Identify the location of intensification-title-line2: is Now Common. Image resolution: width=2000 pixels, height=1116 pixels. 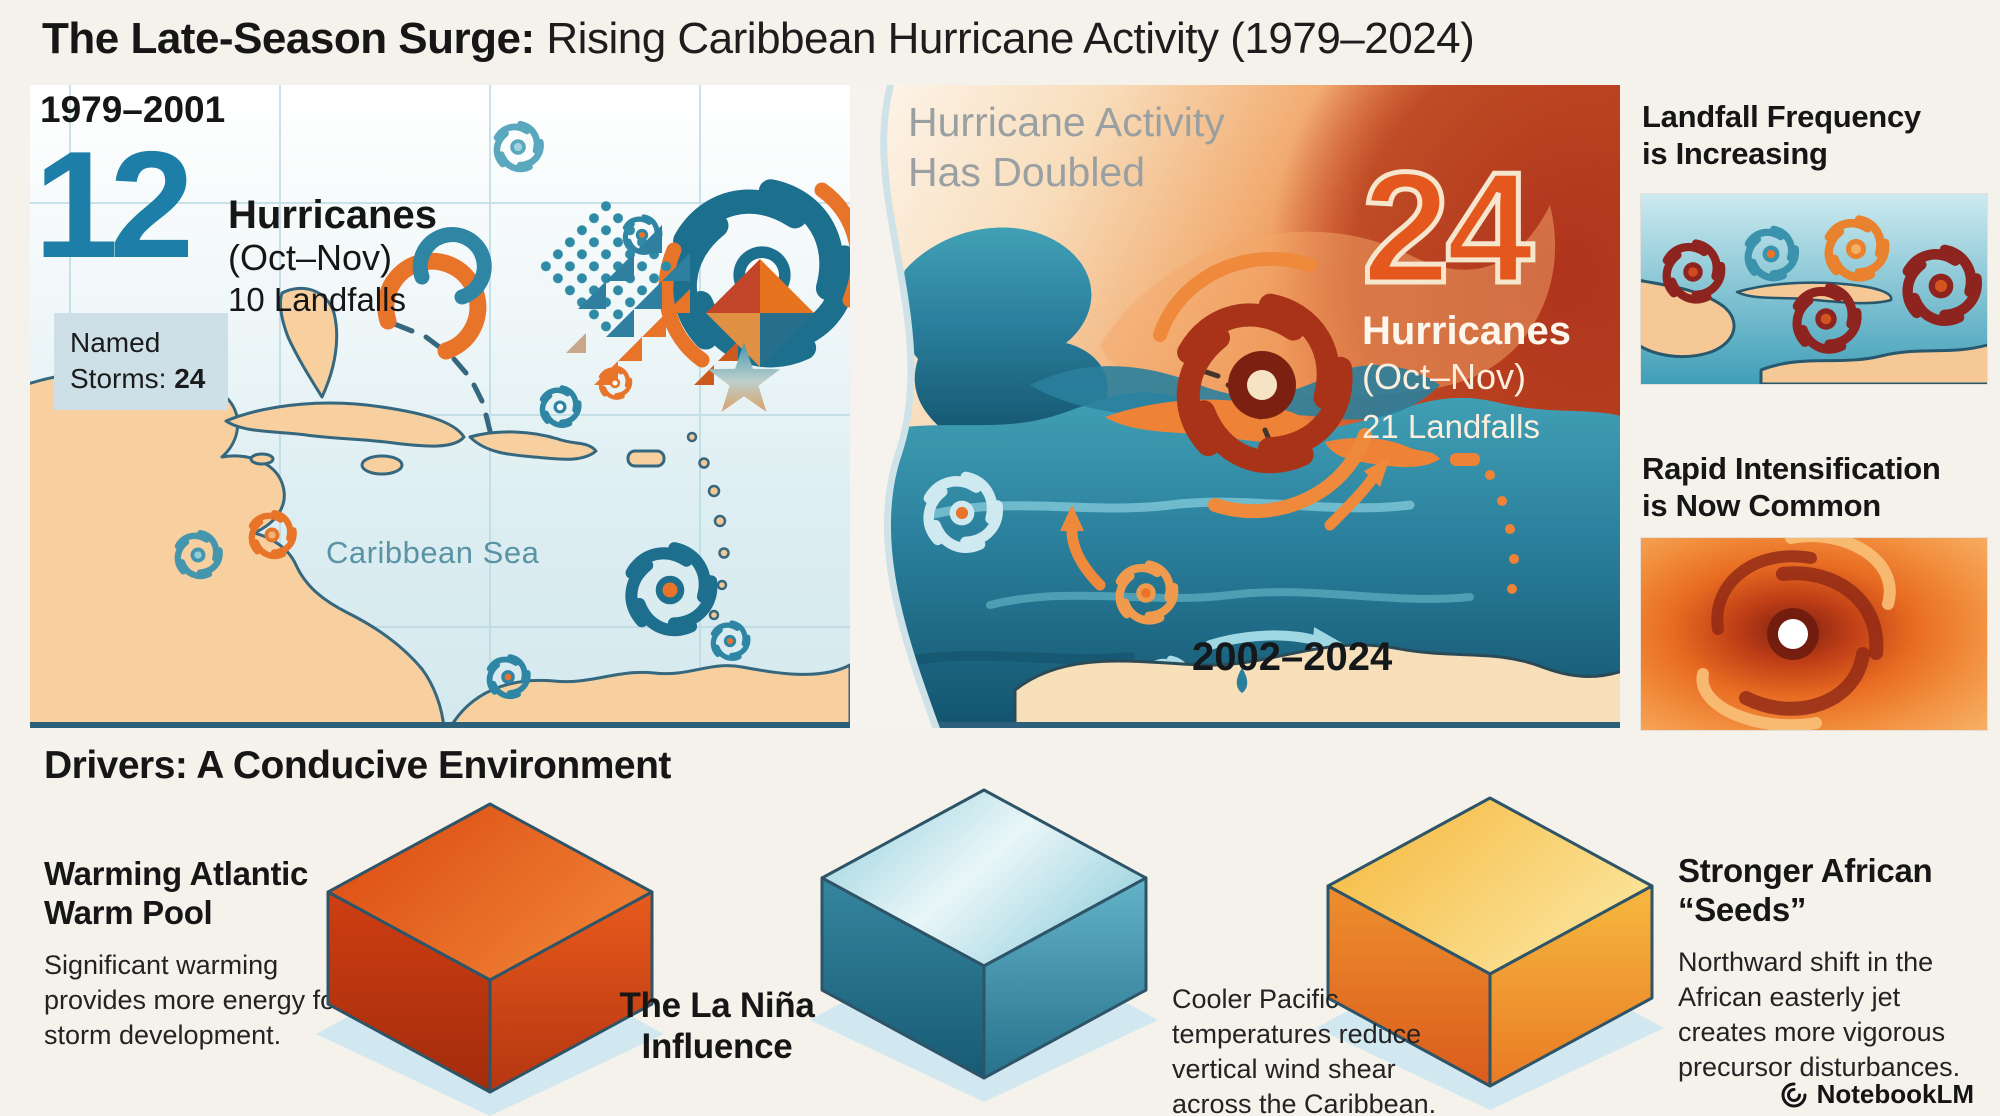
(1761, 505).